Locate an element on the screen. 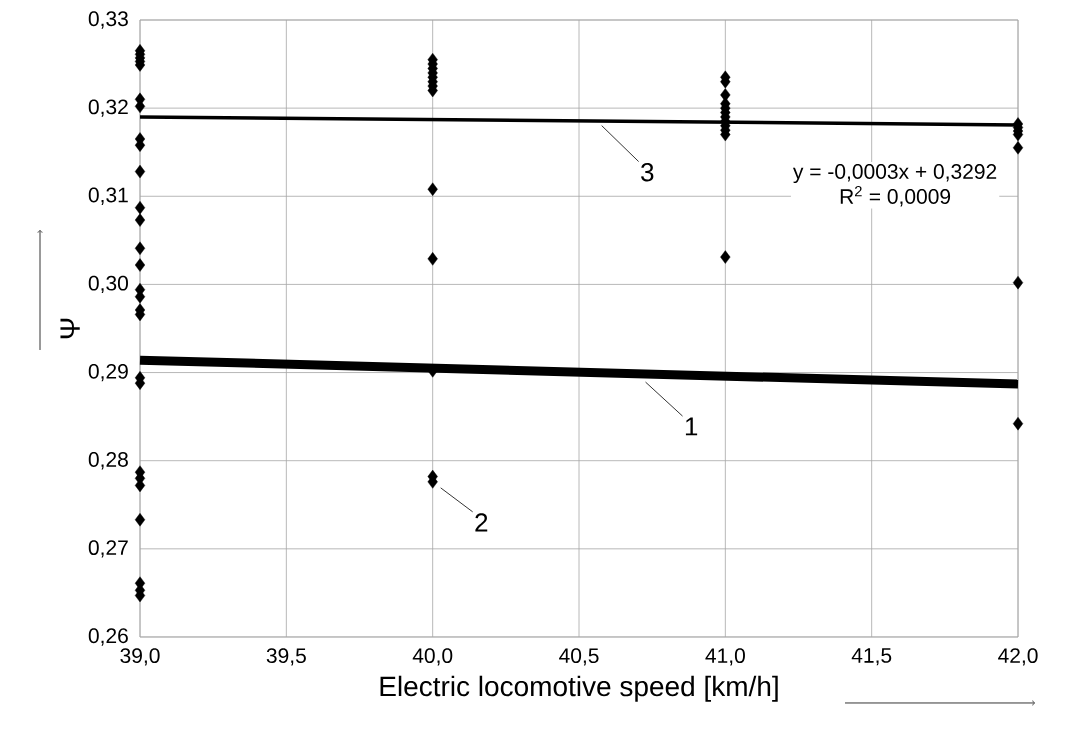 The image size is (1077, 736). x-axis-title: Electric locomotive speed [km/h] is located at coordinates (579, 688).